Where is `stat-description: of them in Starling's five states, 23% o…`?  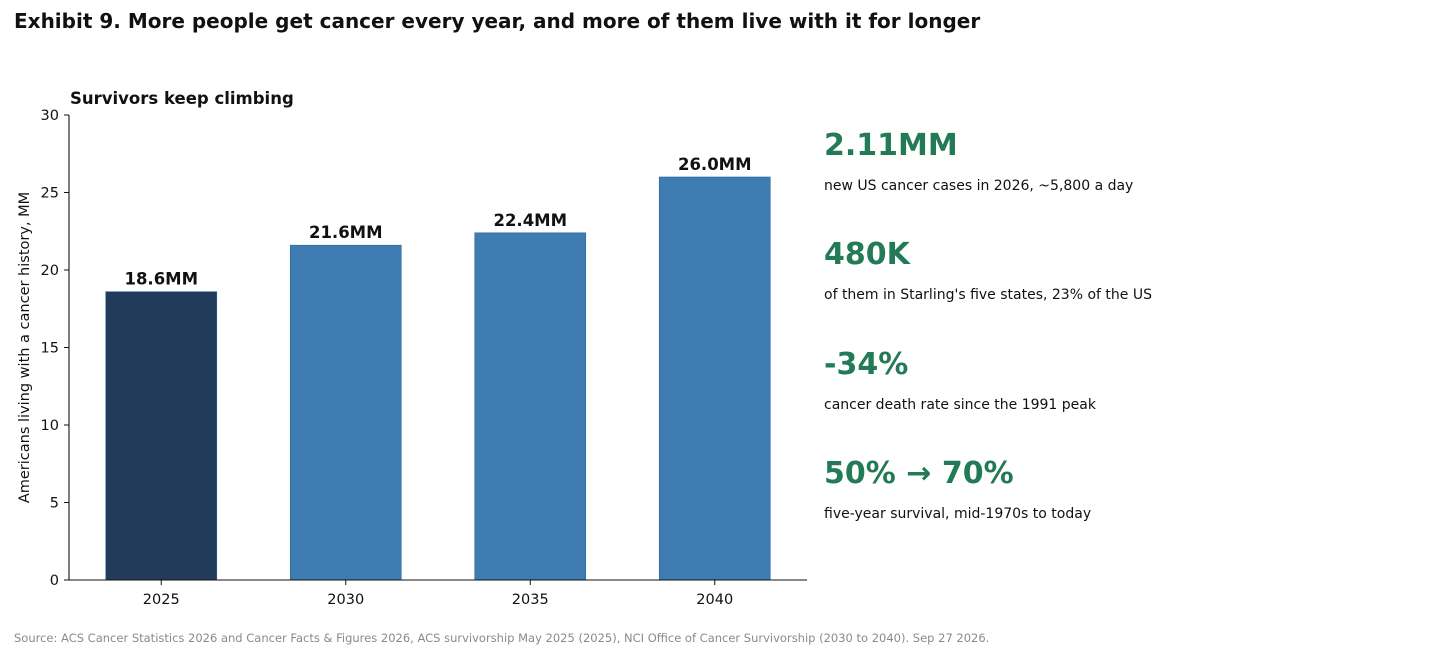
stat-description: of them in Starling's five states, 23% o… is located at coordinates (988, 295).